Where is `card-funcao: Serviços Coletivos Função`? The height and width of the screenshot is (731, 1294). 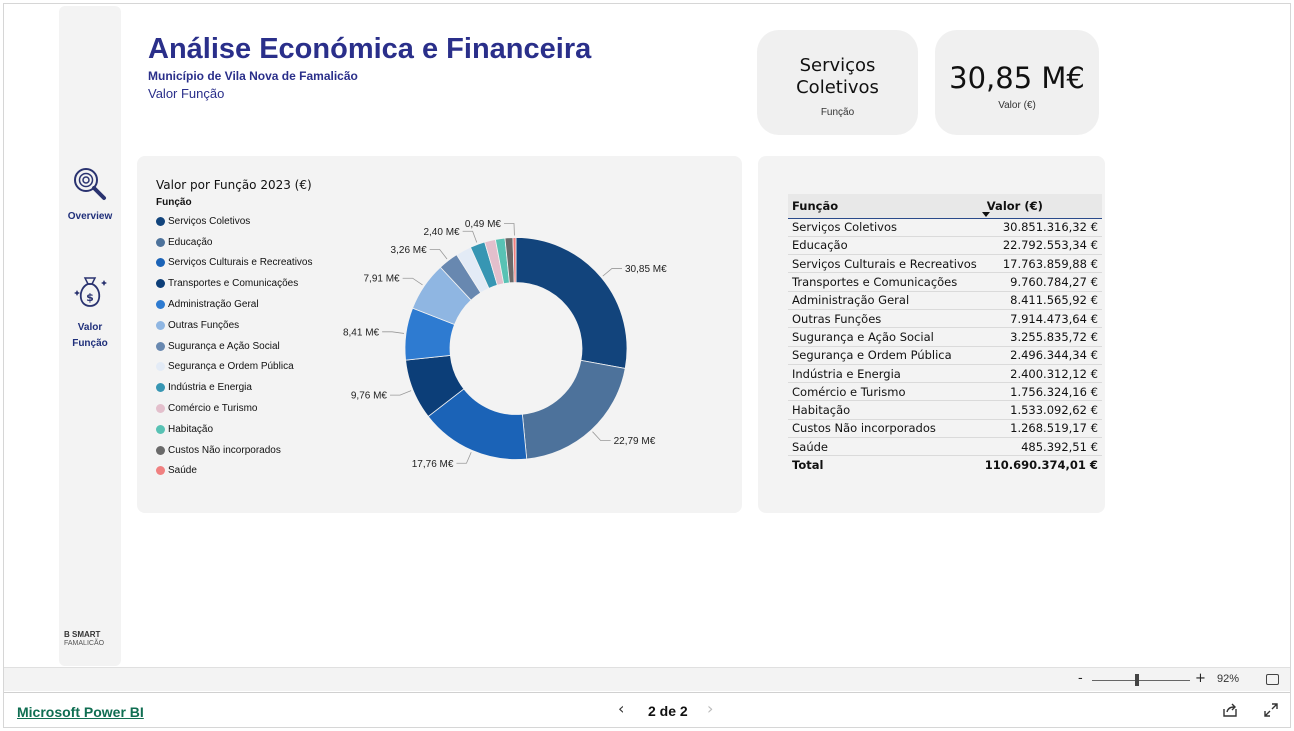 card-funcao: Serviços Coletivos Função is located at coordinates (837, 82).